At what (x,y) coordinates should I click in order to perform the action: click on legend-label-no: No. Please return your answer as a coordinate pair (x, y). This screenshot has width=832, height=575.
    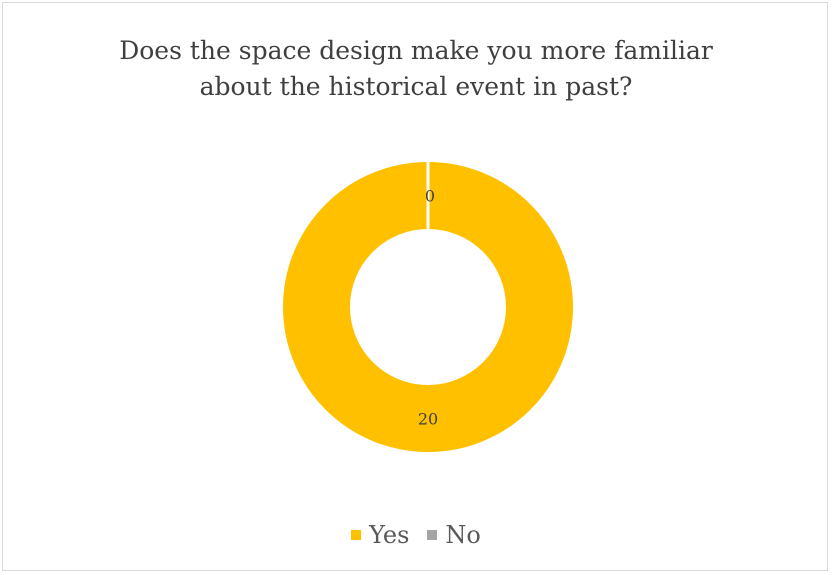
    Looking at the image, I should click on (463, 535).